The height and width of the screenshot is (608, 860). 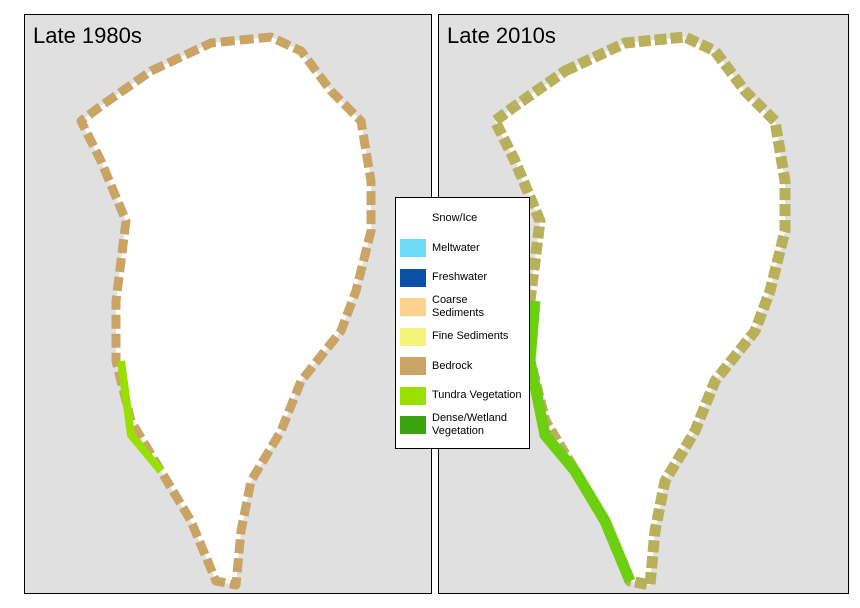 I want to click on legend-label: Bedrock, so click(x=452, y=365).